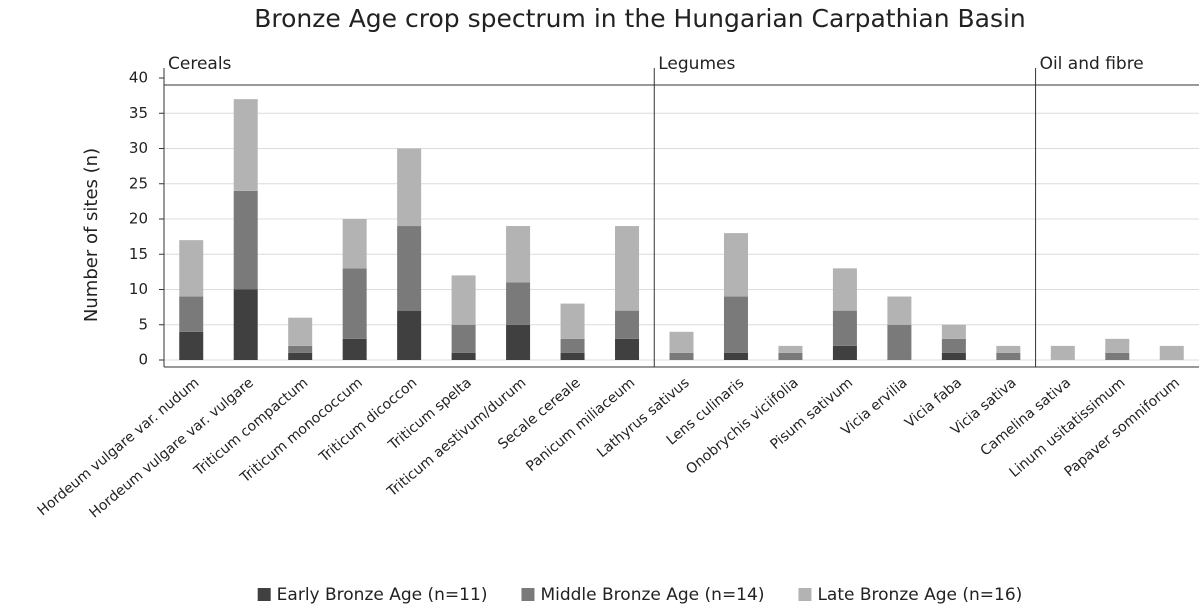 The image size is (1200, 610). I want to click on x-tick-label: Panicum miliaceum, so click(580, 425).